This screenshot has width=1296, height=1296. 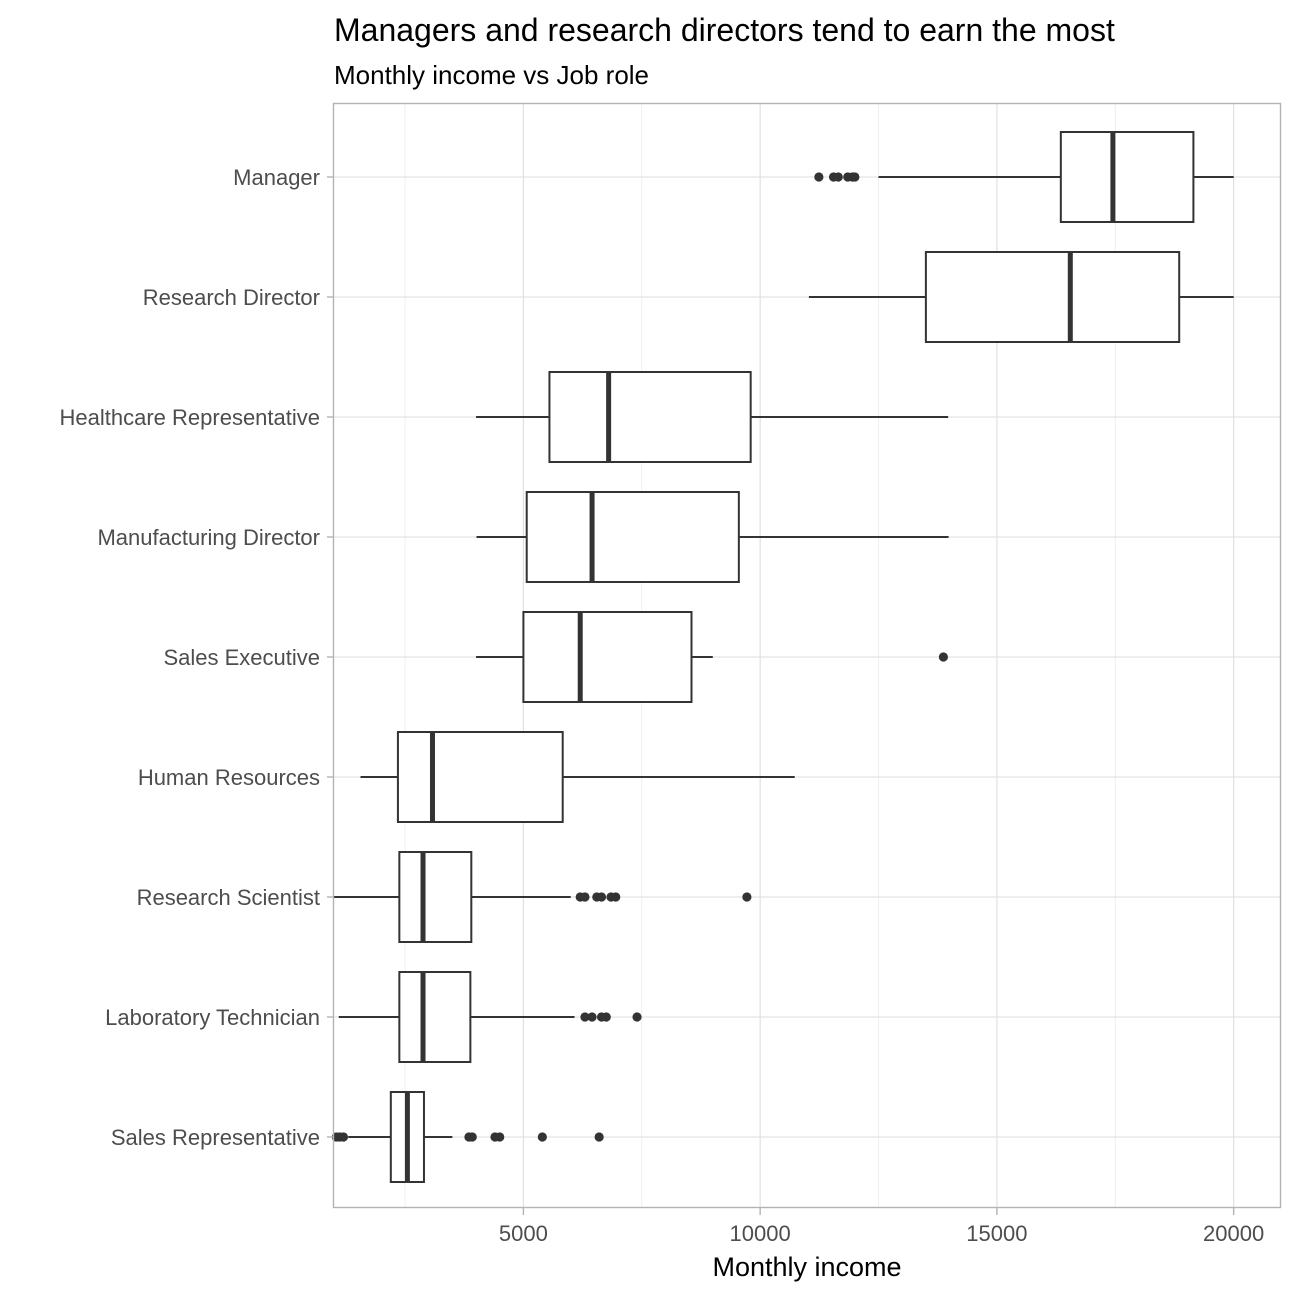 What do you see at coordinates (208, 537) in the screenshot?
I see `y-tick-label: Manufacturing Director` at bounding box center [208, 537].